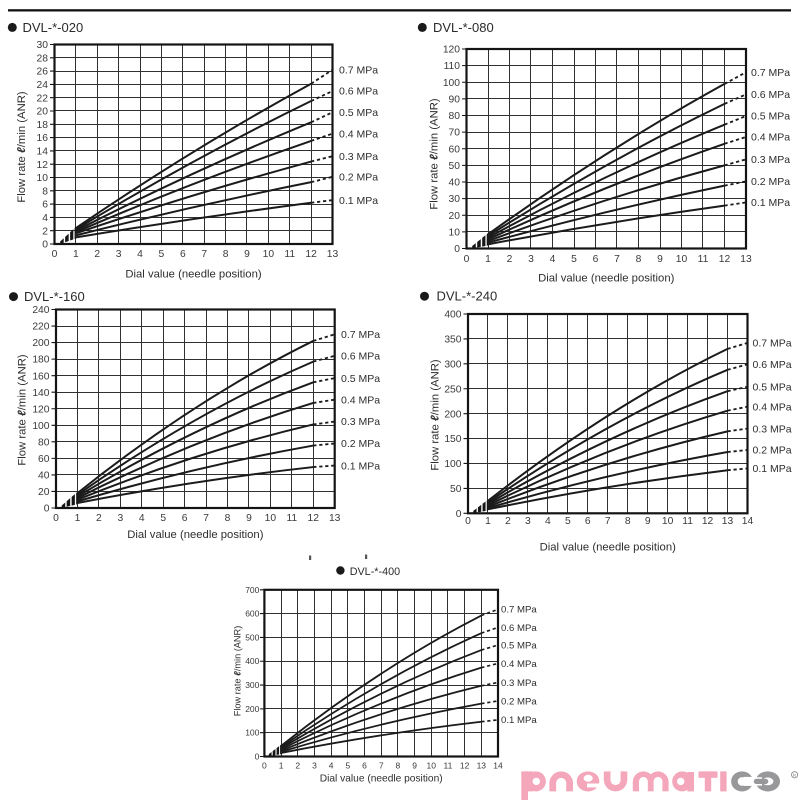 This screenshot has height=800, width=800. I want to click on svg-text: 240, so click(40, 310).